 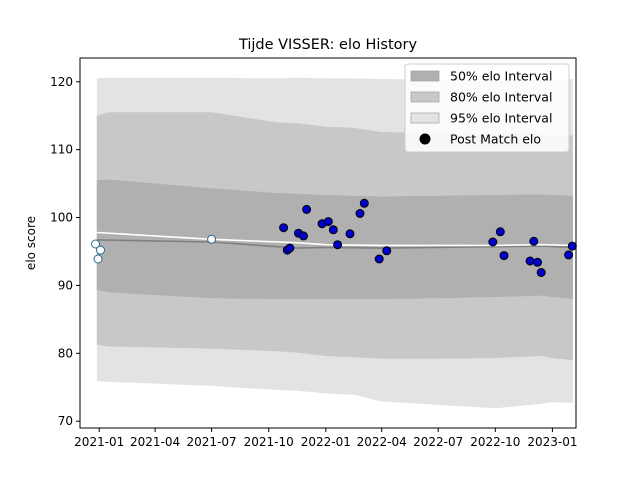 I want to click on legend-box, so click(x=487, y=108).